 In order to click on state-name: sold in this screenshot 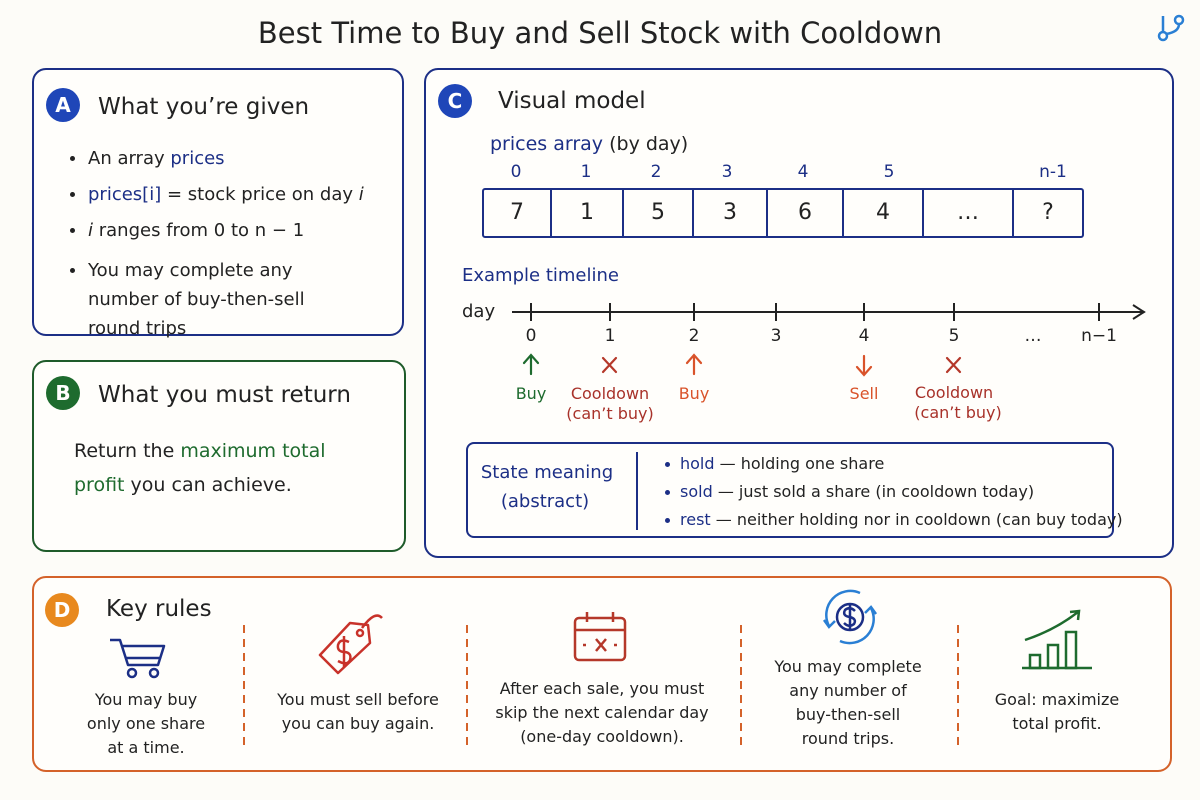, I will do `click(696, 491)`.